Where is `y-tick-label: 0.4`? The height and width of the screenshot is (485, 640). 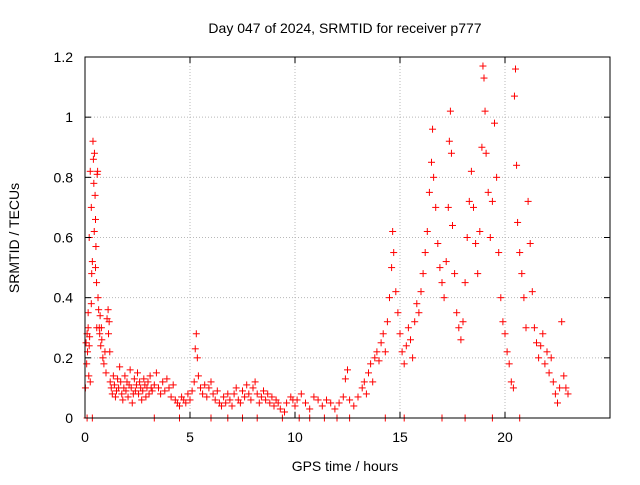 y-tick-label: 0.4 is located at coordinates (64, 298).